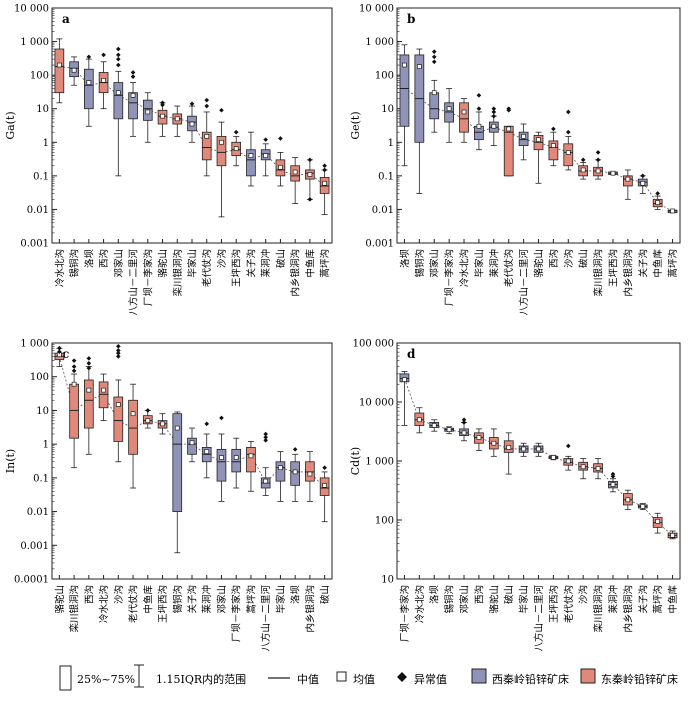 This screenshot has width=700, height=706. I want to click on x-category-label: 关子沟, so click(643, 263).